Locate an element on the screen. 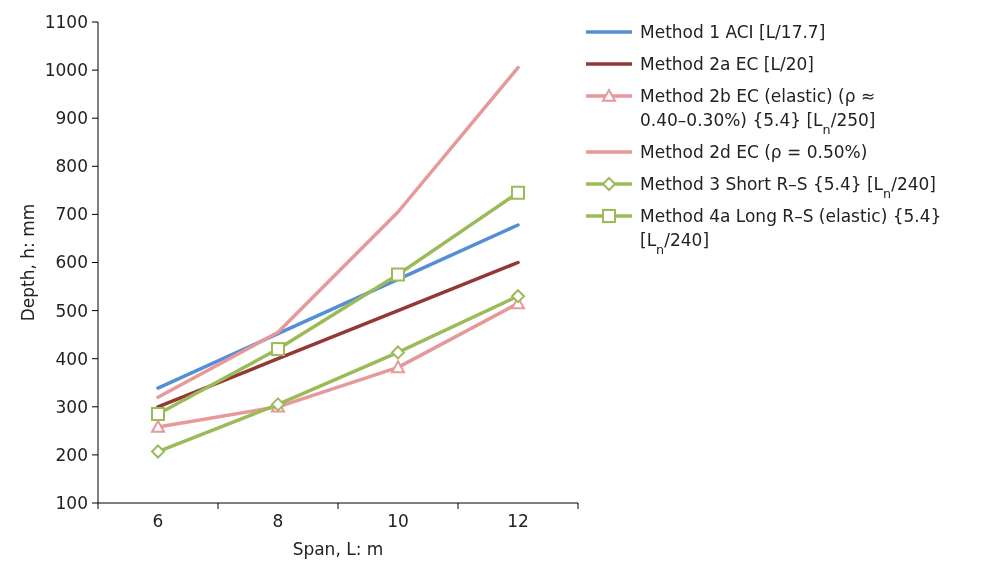 Image resolution: width=1006 pixels, height=570 pixels. y-tick-label: 400 is located at coordinates (71, 358).